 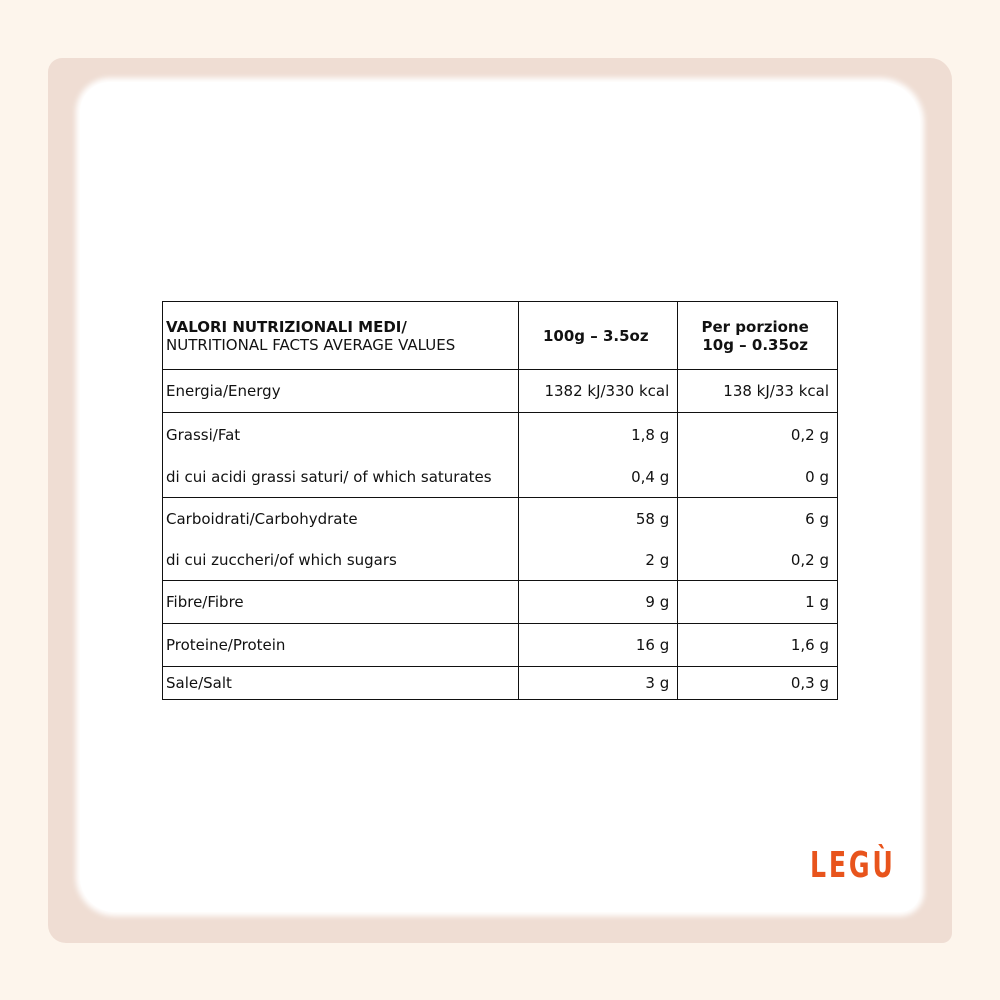 What do you see at coordinates (757, 477) in the screenshot?
I see `row-value-portion: 0 g` at bounding box center [757, 477].